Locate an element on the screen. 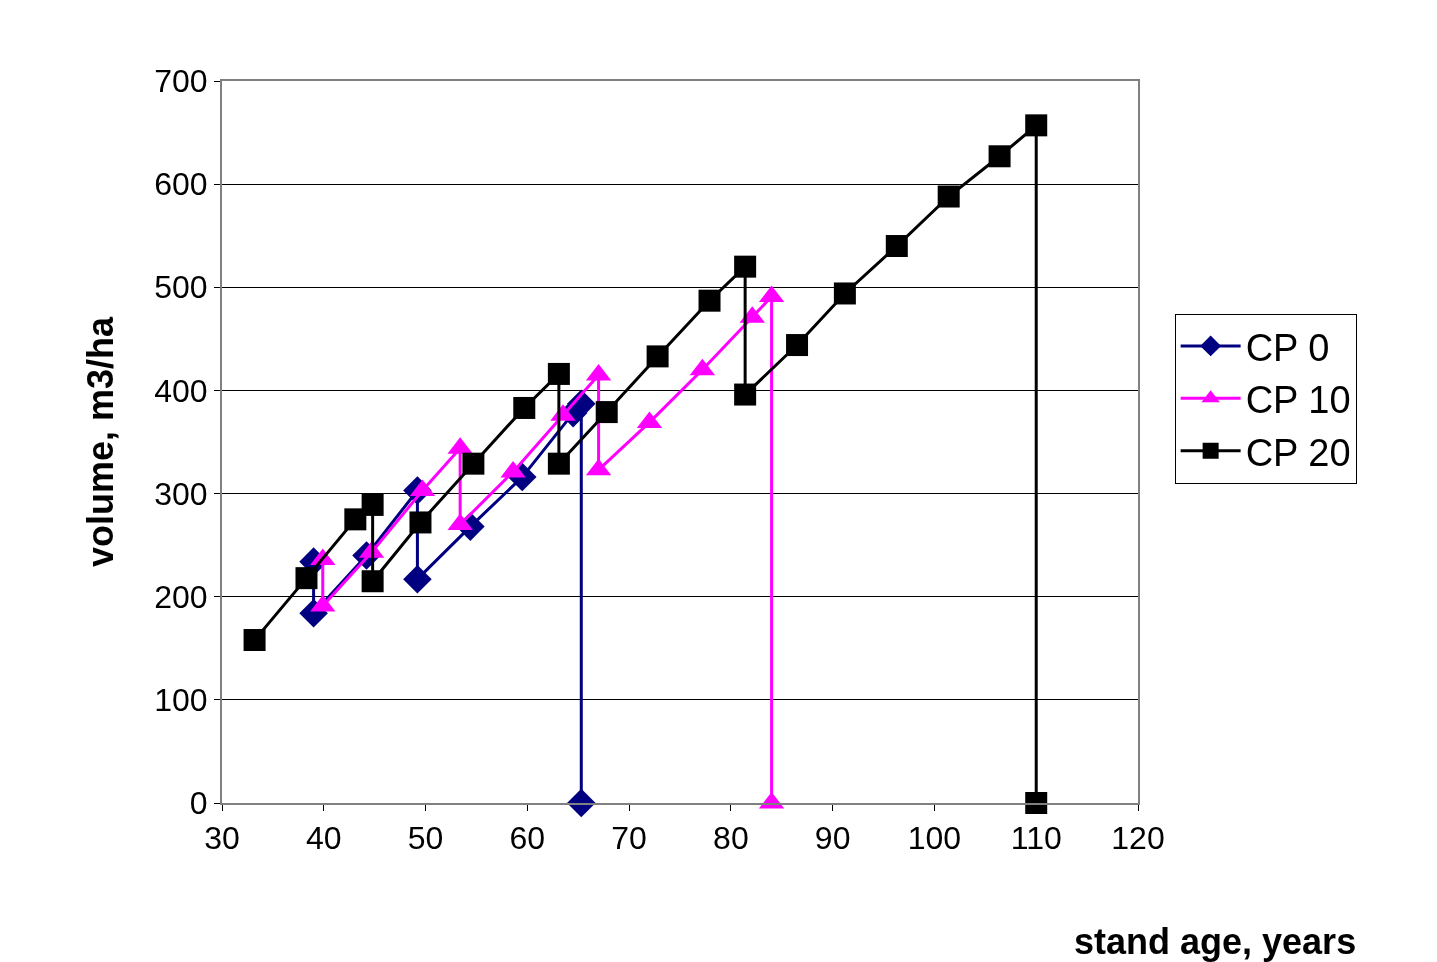  x-tick-label: 80 is located at coordinates (731, 838).